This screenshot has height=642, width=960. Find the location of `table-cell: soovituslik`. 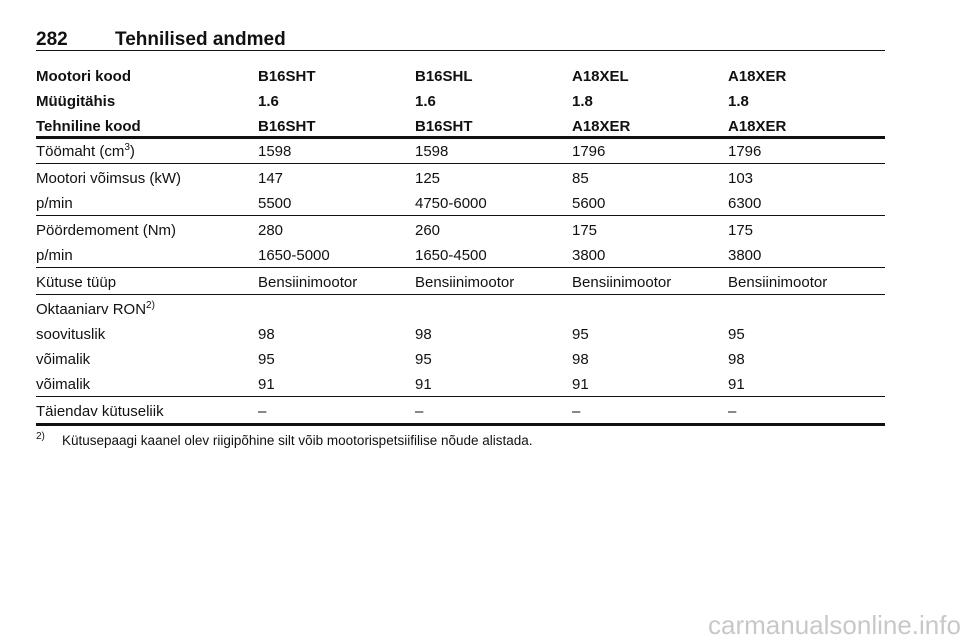

table-cell: soovituslik is located at coordinates (71, 334).